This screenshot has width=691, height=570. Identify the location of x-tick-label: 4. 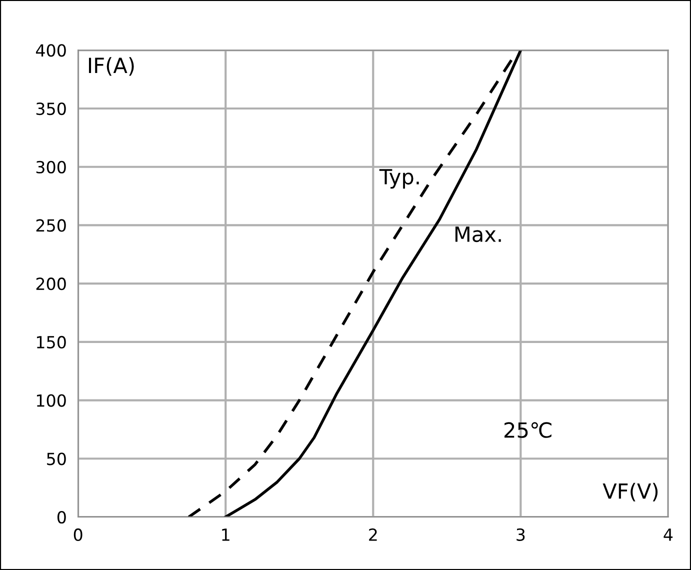
(668, 534).